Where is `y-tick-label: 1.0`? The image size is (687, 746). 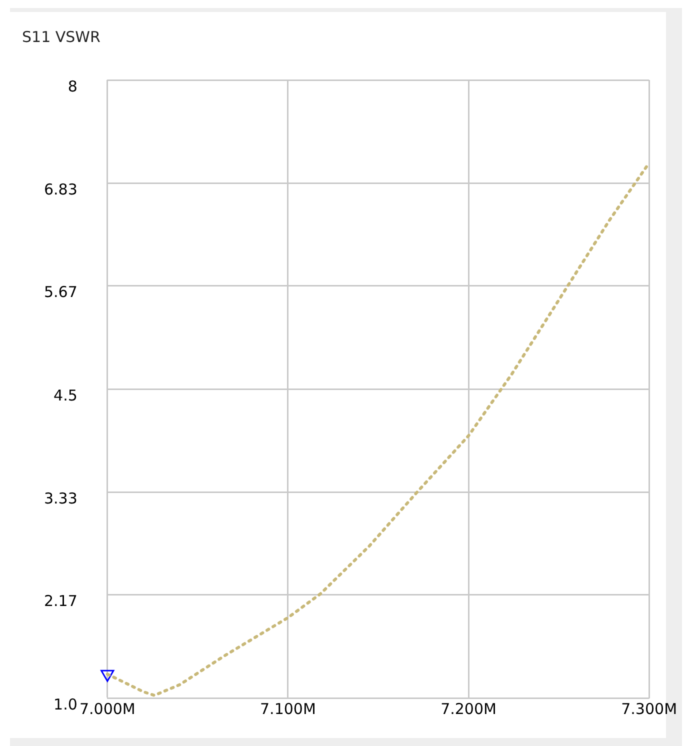
y-tick-label: 1.0 is located at coordinates (66, 704).